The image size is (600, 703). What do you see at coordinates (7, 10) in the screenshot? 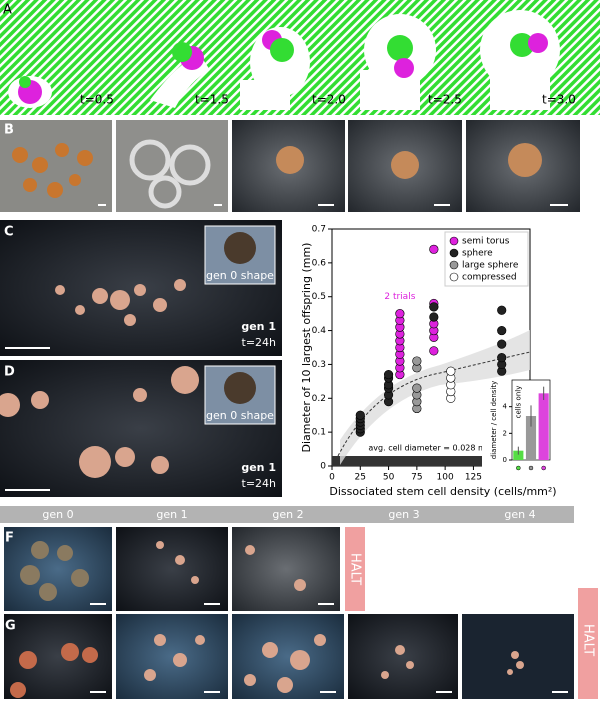
I see `panel-label: A` at bounding box center [7, 10].